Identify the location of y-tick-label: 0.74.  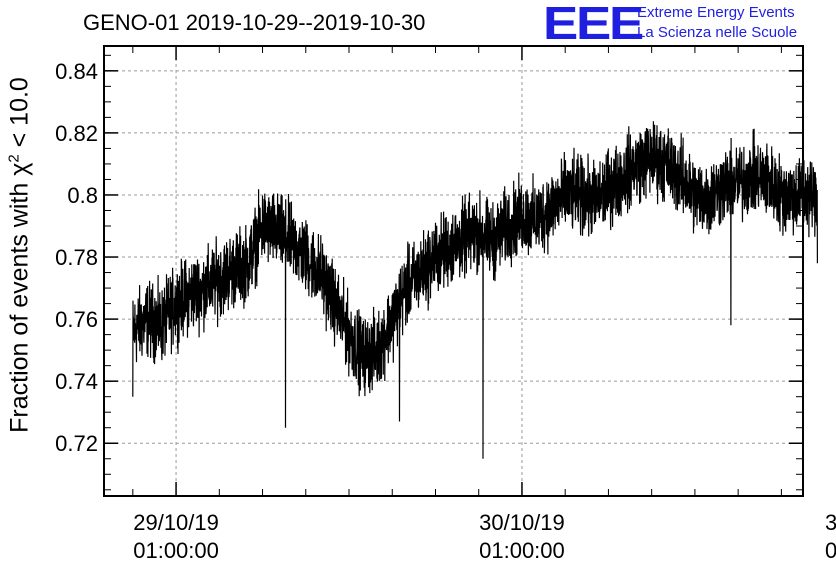
(76, 381).